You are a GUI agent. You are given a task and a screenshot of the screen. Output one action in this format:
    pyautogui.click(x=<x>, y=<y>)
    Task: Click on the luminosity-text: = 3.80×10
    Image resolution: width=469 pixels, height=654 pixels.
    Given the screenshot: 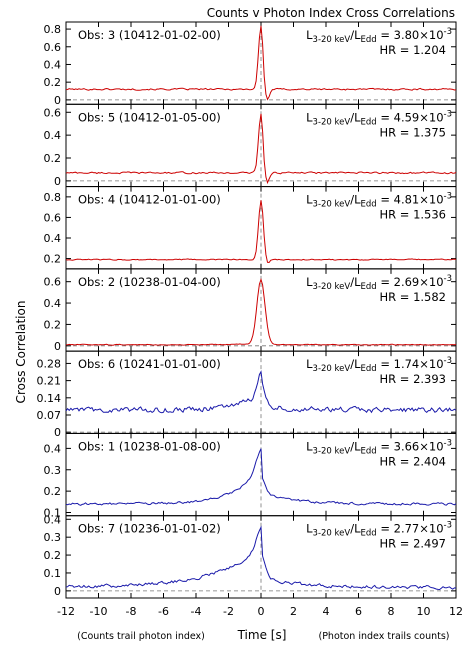 What is the action you would take?
    pyautogui.click(x=410, y=35)
    